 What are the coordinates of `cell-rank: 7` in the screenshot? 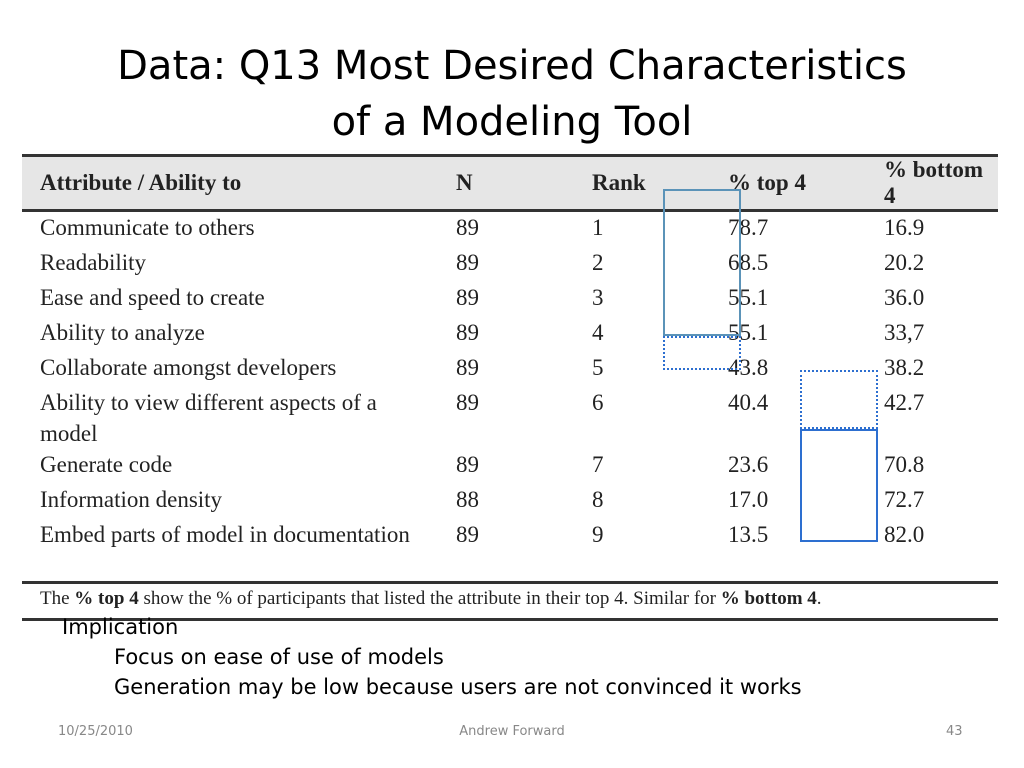 It's located at (598, 464).